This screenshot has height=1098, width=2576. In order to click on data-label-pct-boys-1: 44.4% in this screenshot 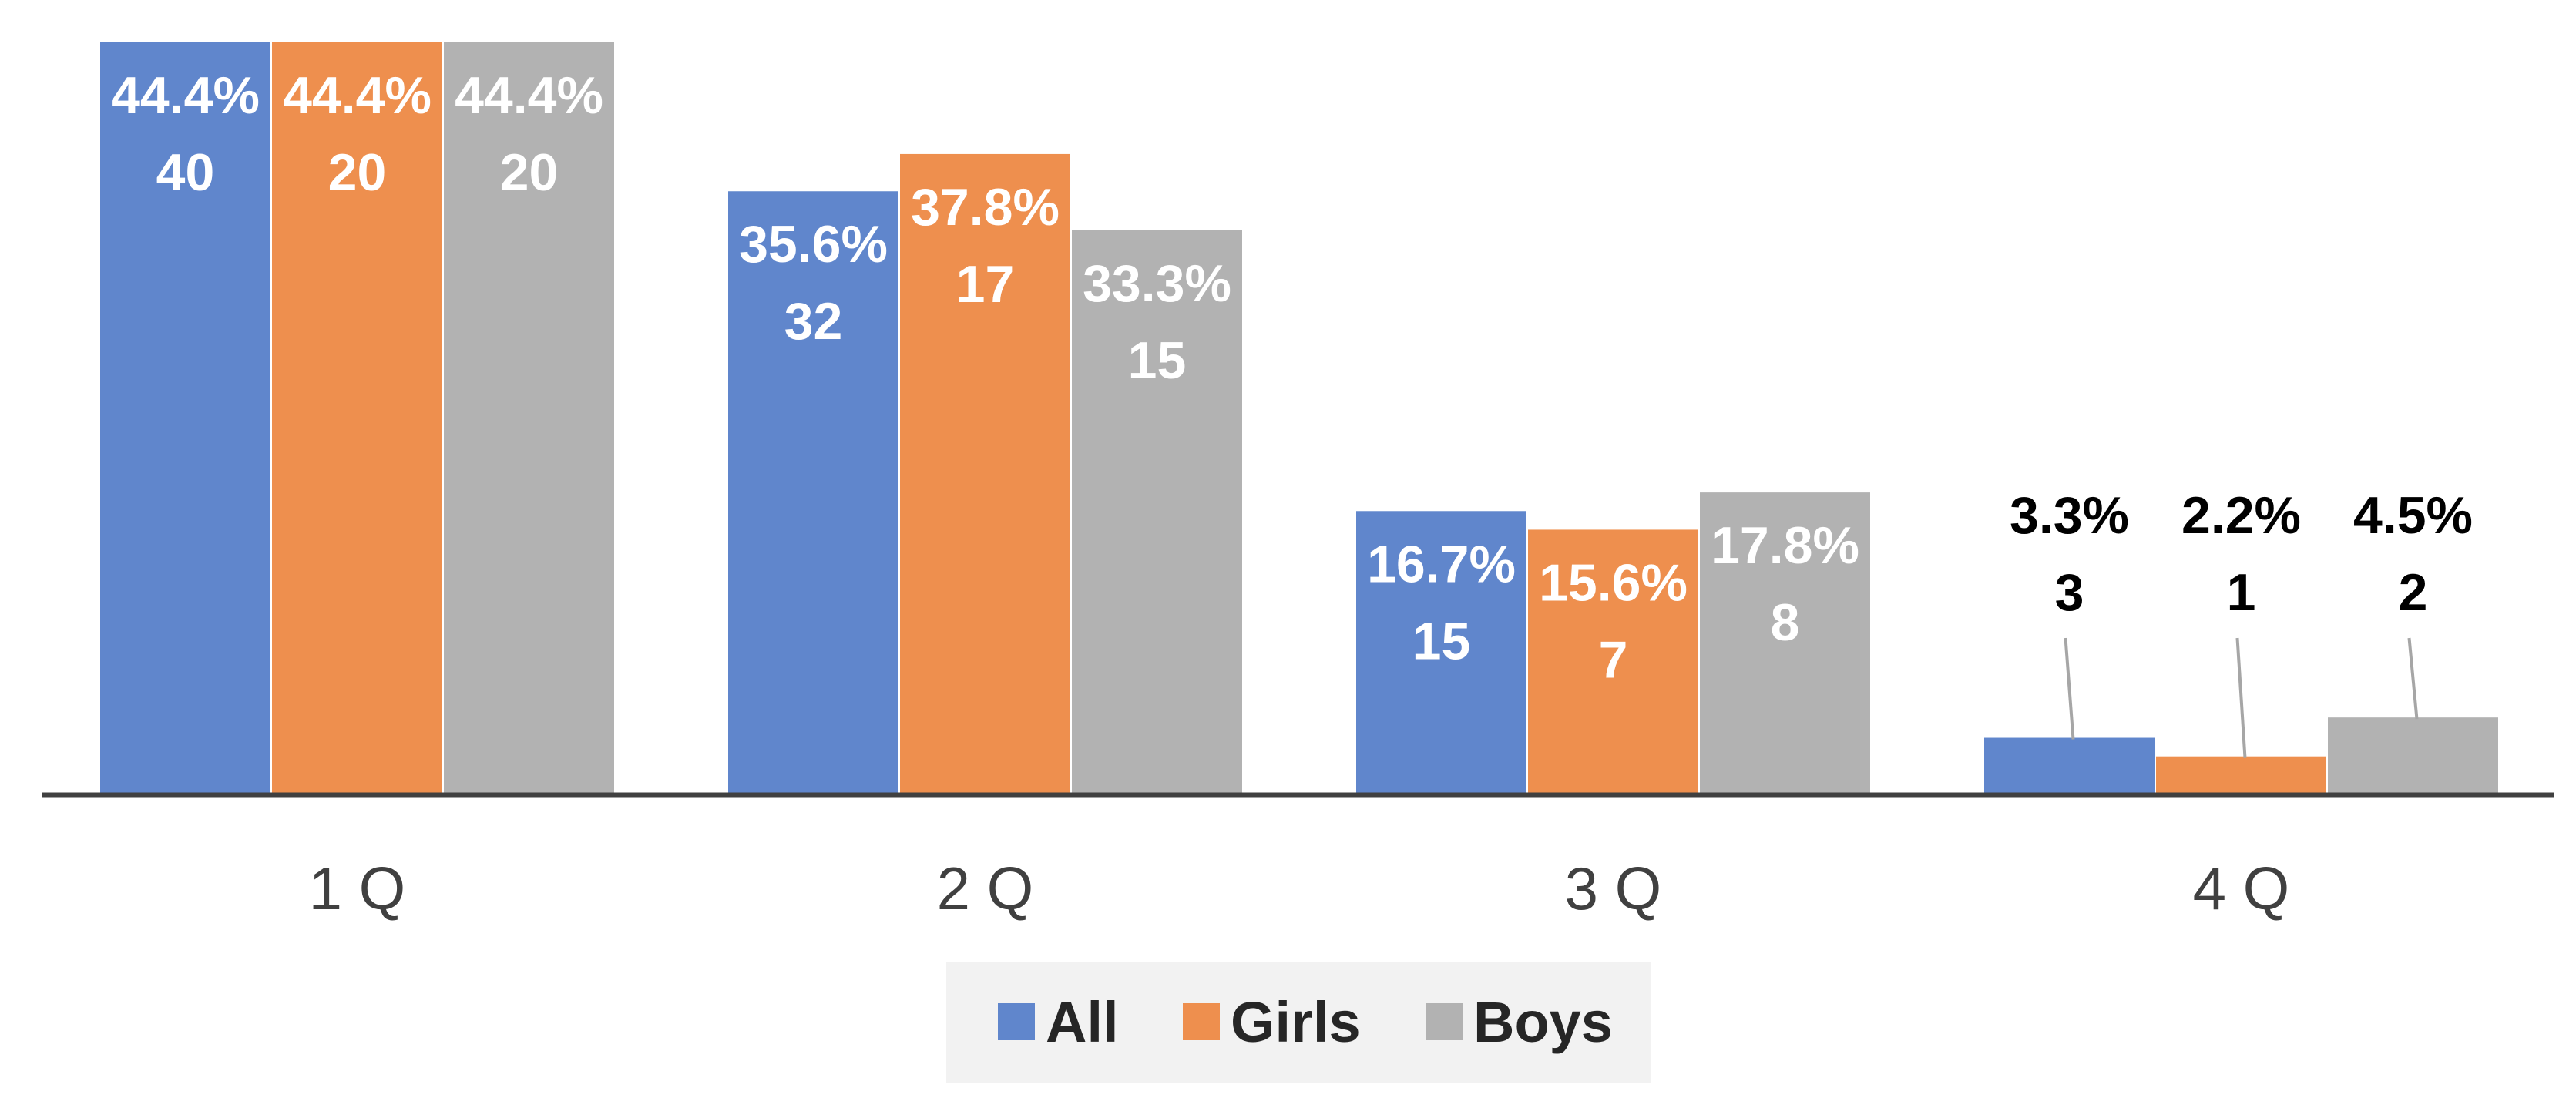, I will do `click(529, 95)`.